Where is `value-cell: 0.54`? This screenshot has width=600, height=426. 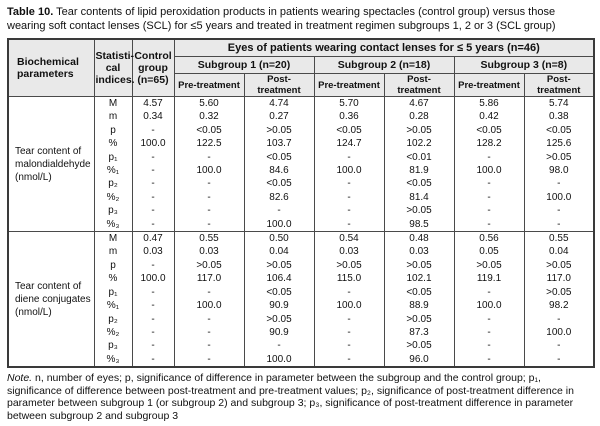 value-cell: 0.54 is located at coordinates (349, 238).